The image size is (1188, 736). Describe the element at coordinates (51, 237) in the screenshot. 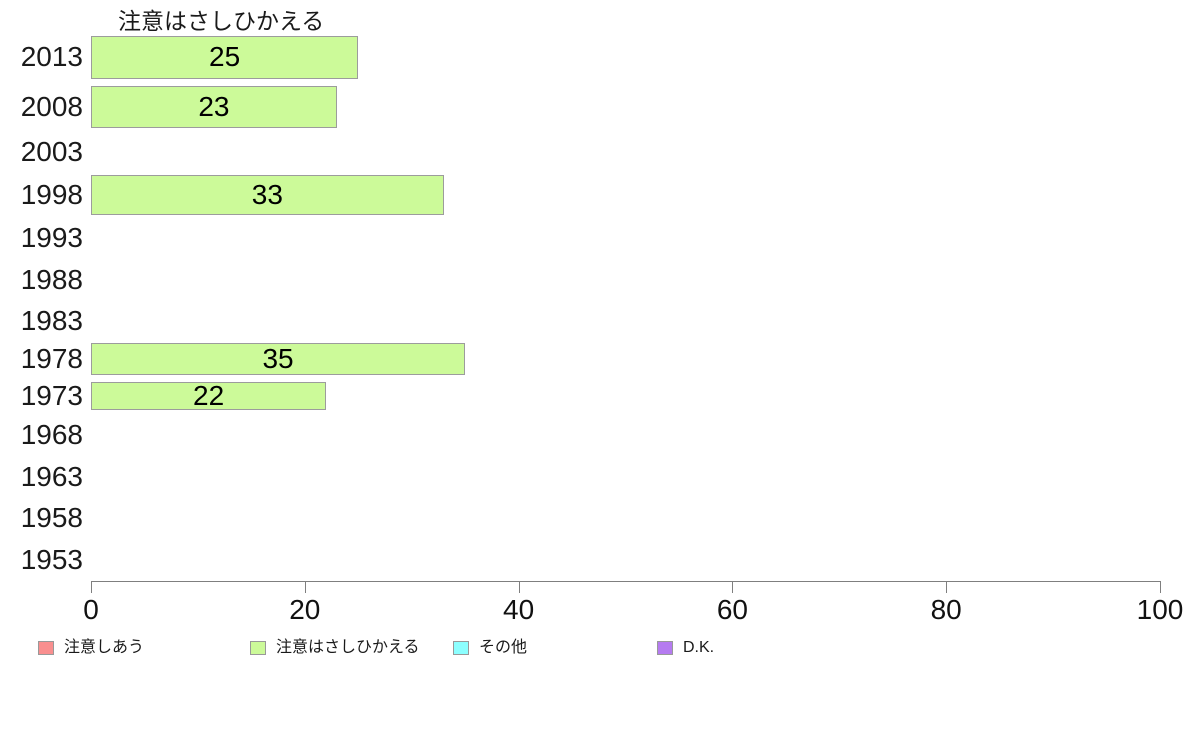

I see `y-axis-label-1993: 1993` at that location.